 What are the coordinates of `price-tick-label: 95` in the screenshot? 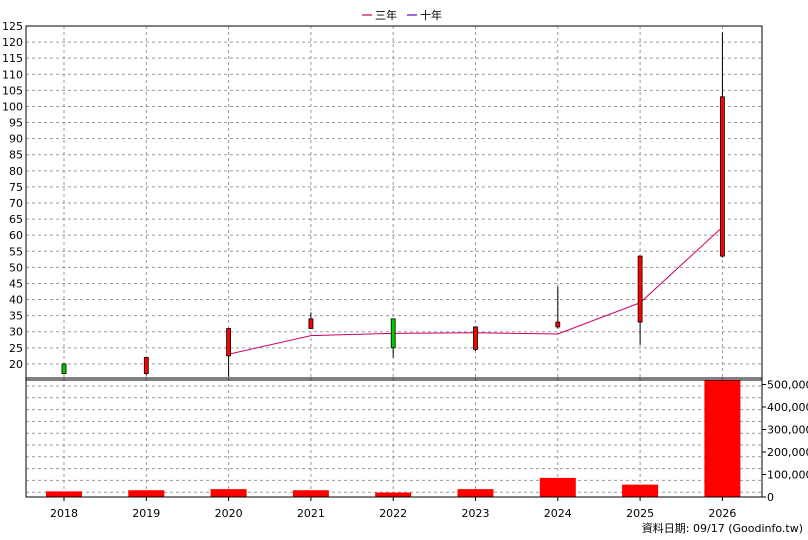 It's located at (16, 123).